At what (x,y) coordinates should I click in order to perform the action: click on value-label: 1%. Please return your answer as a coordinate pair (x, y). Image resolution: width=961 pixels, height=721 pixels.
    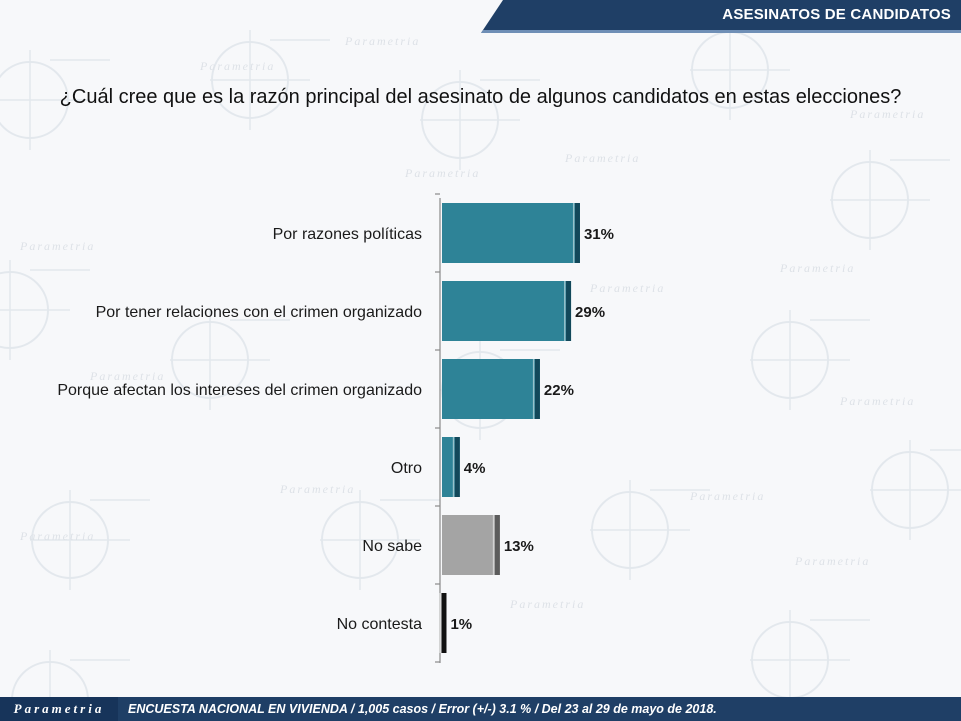
    Looking at the image, I should click on (461, 624).